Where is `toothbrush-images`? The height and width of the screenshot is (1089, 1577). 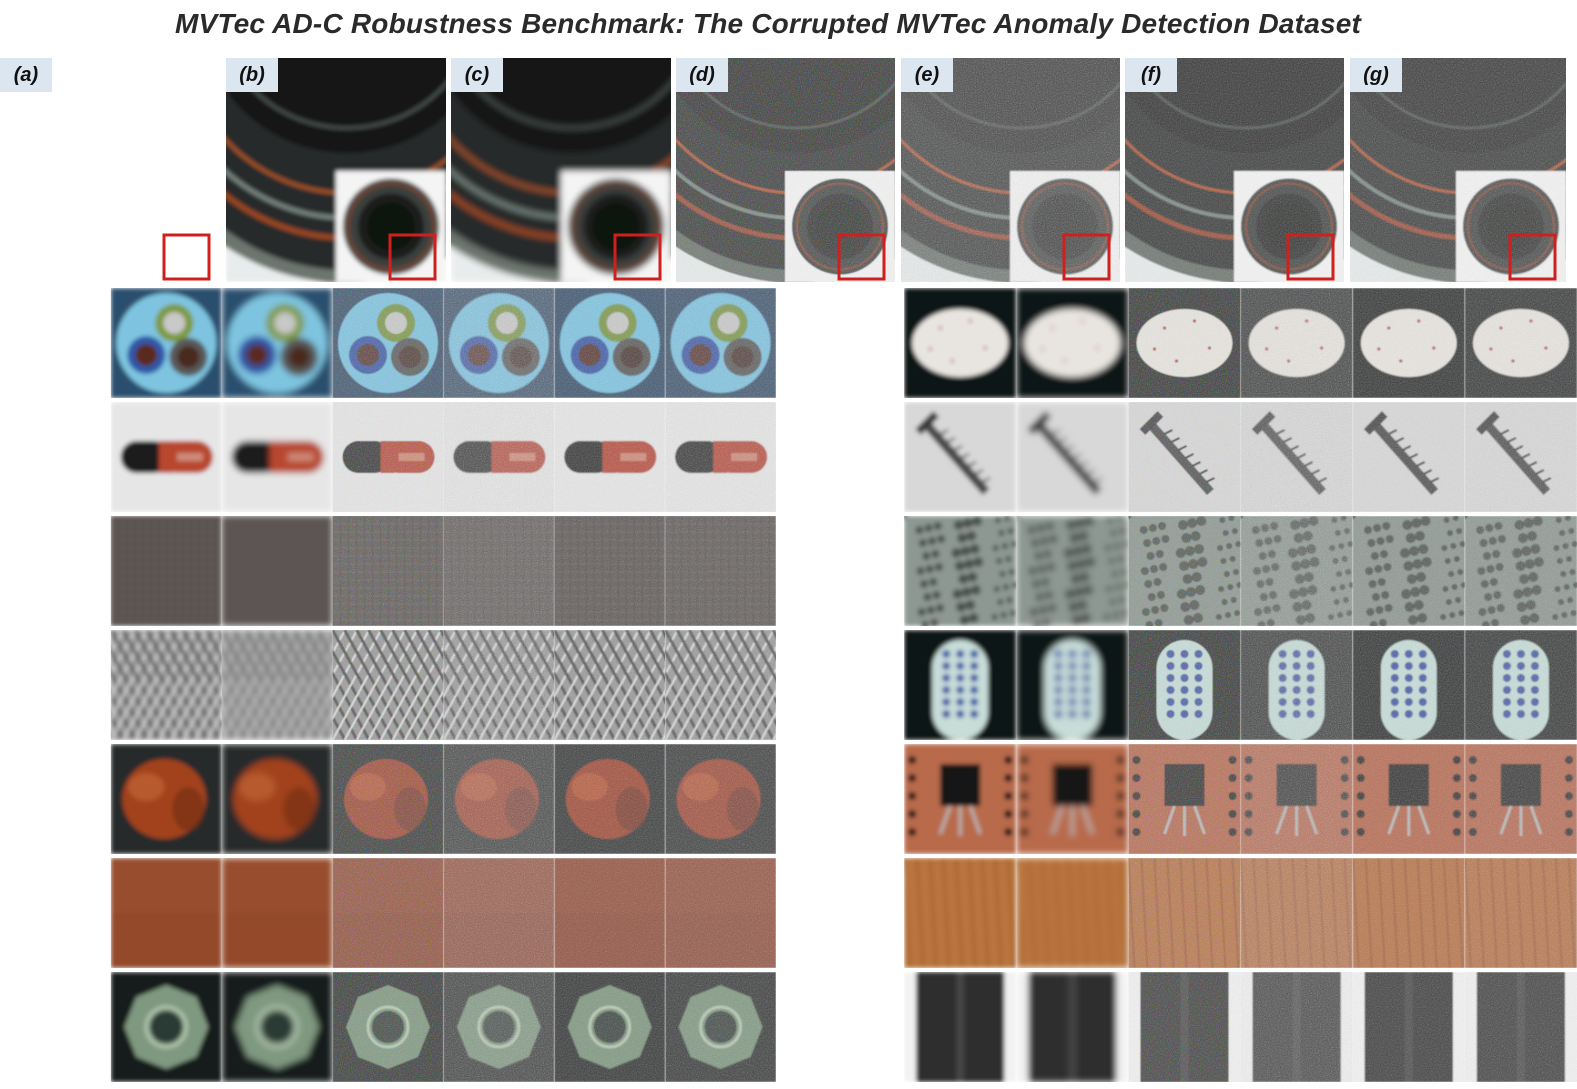 toothbrush-images is located at coordinates (1184, 685).